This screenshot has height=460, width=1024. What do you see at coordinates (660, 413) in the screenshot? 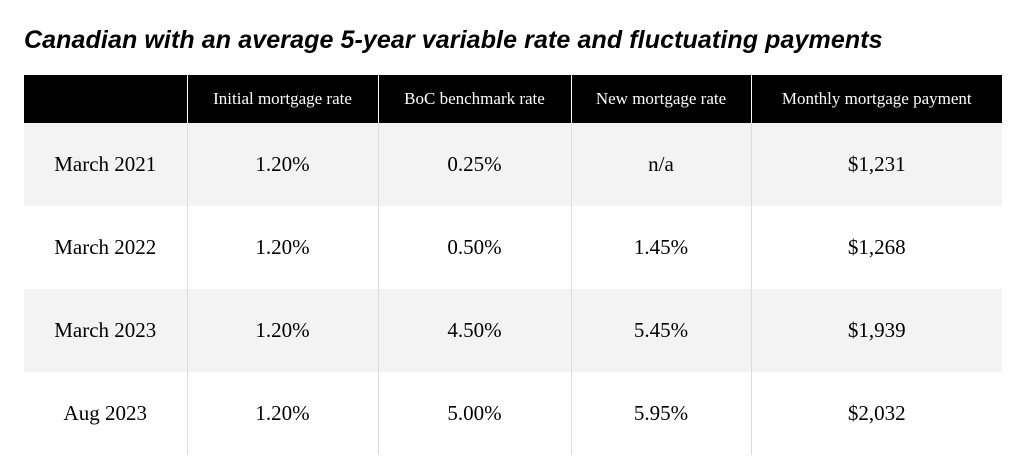
I see `cell-new-rate: 5.95%` at bounding box center [660, 413].